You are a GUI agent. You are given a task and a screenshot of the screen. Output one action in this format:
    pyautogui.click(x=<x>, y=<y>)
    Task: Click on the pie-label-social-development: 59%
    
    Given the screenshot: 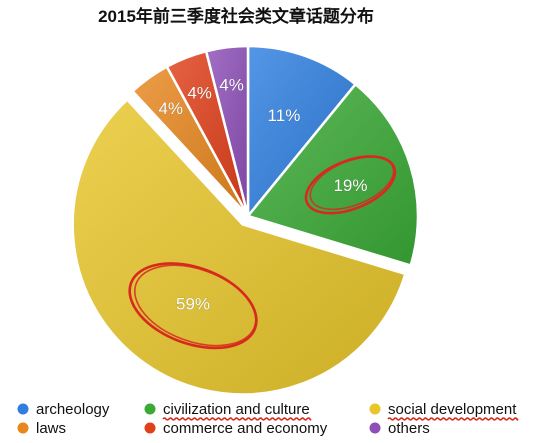 What is the action you would take?
    pyautogui.click(x=193, y=304)
    